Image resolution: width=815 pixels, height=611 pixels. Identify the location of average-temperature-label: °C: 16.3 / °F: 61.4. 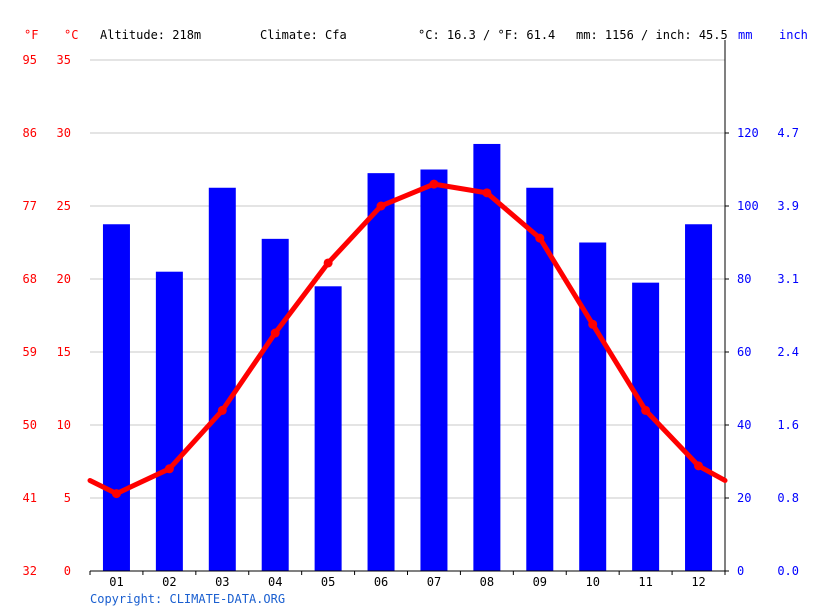
(487, 35).